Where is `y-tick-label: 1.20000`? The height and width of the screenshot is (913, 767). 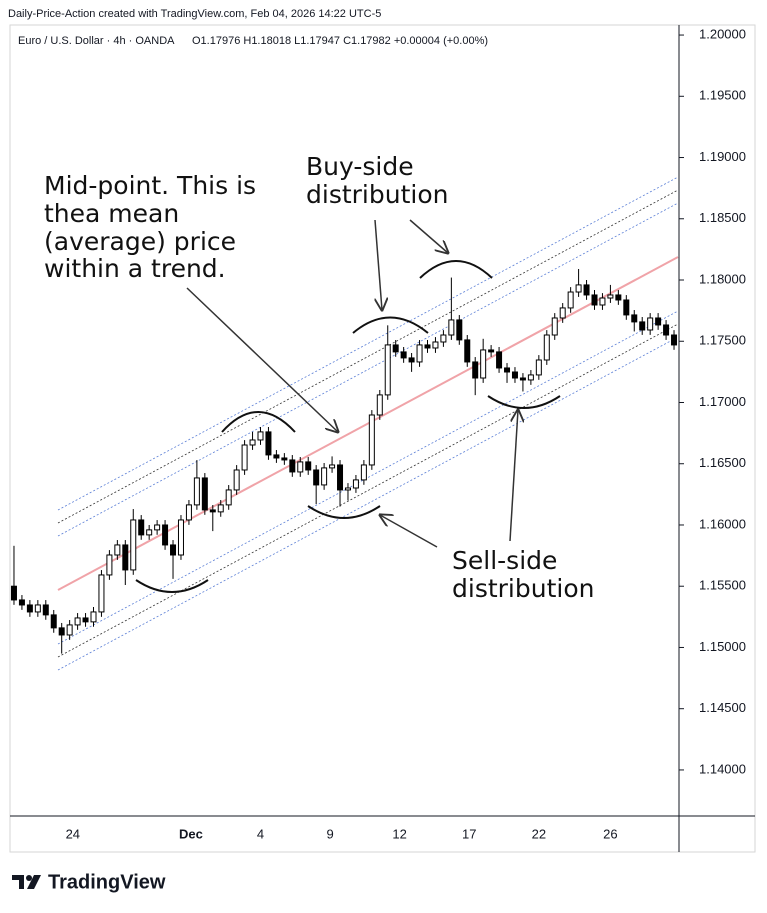
y-tick-label: 1.20000 is located at coordinates (722, 33).